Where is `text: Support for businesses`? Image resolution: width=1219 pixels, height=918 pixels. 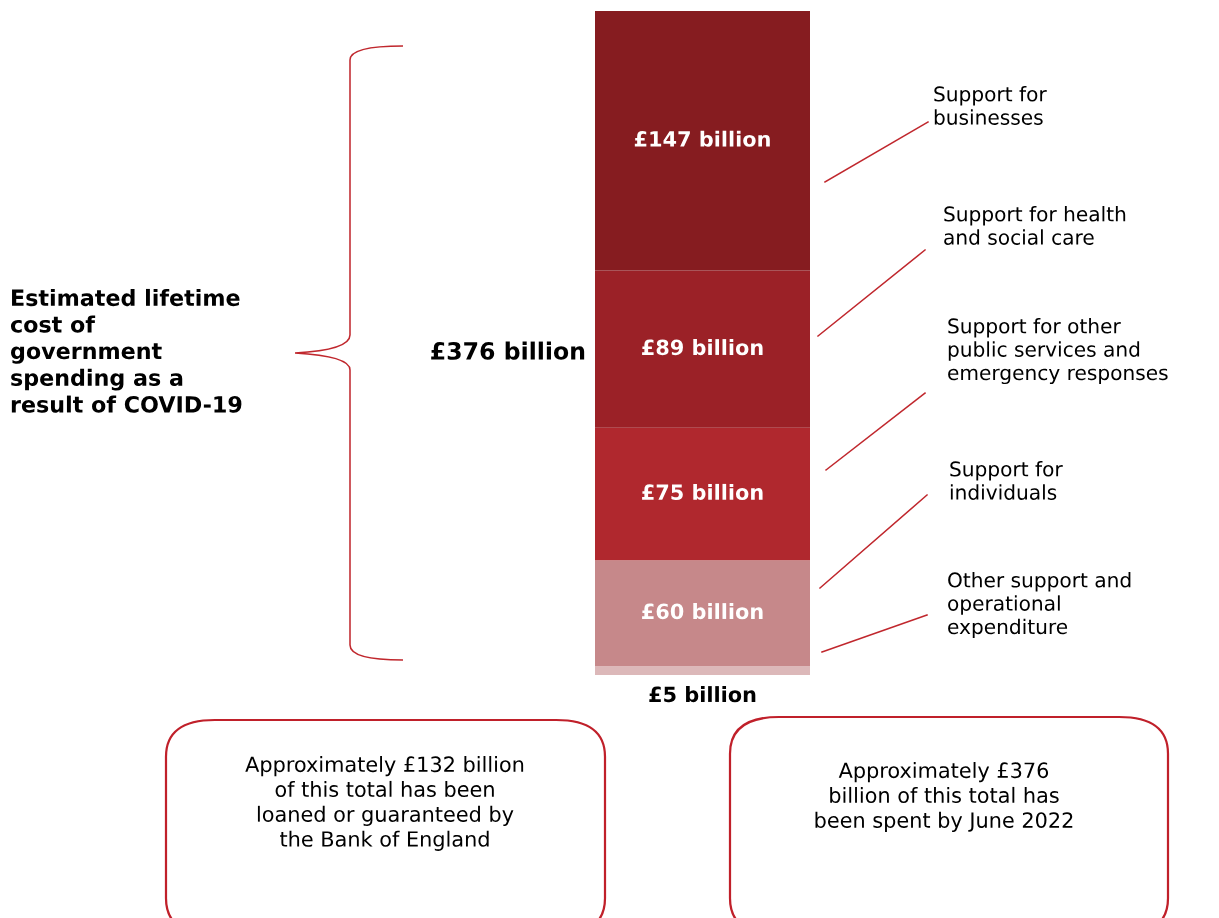 text: Support for businesses is located at coordinates (990, 105).